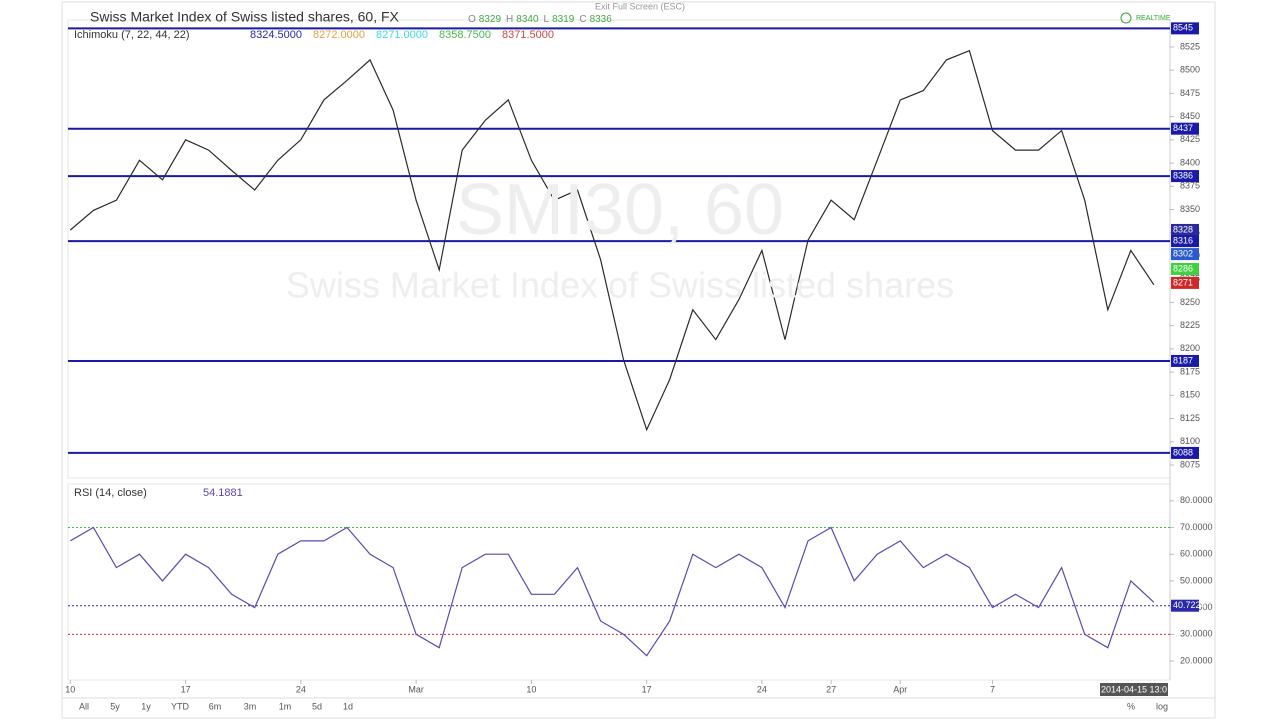 This screenshot has height=720, width=1280. Describe the element at coordinates (215, 706) in the screenshot. I see `range-button: 6m` at that location.